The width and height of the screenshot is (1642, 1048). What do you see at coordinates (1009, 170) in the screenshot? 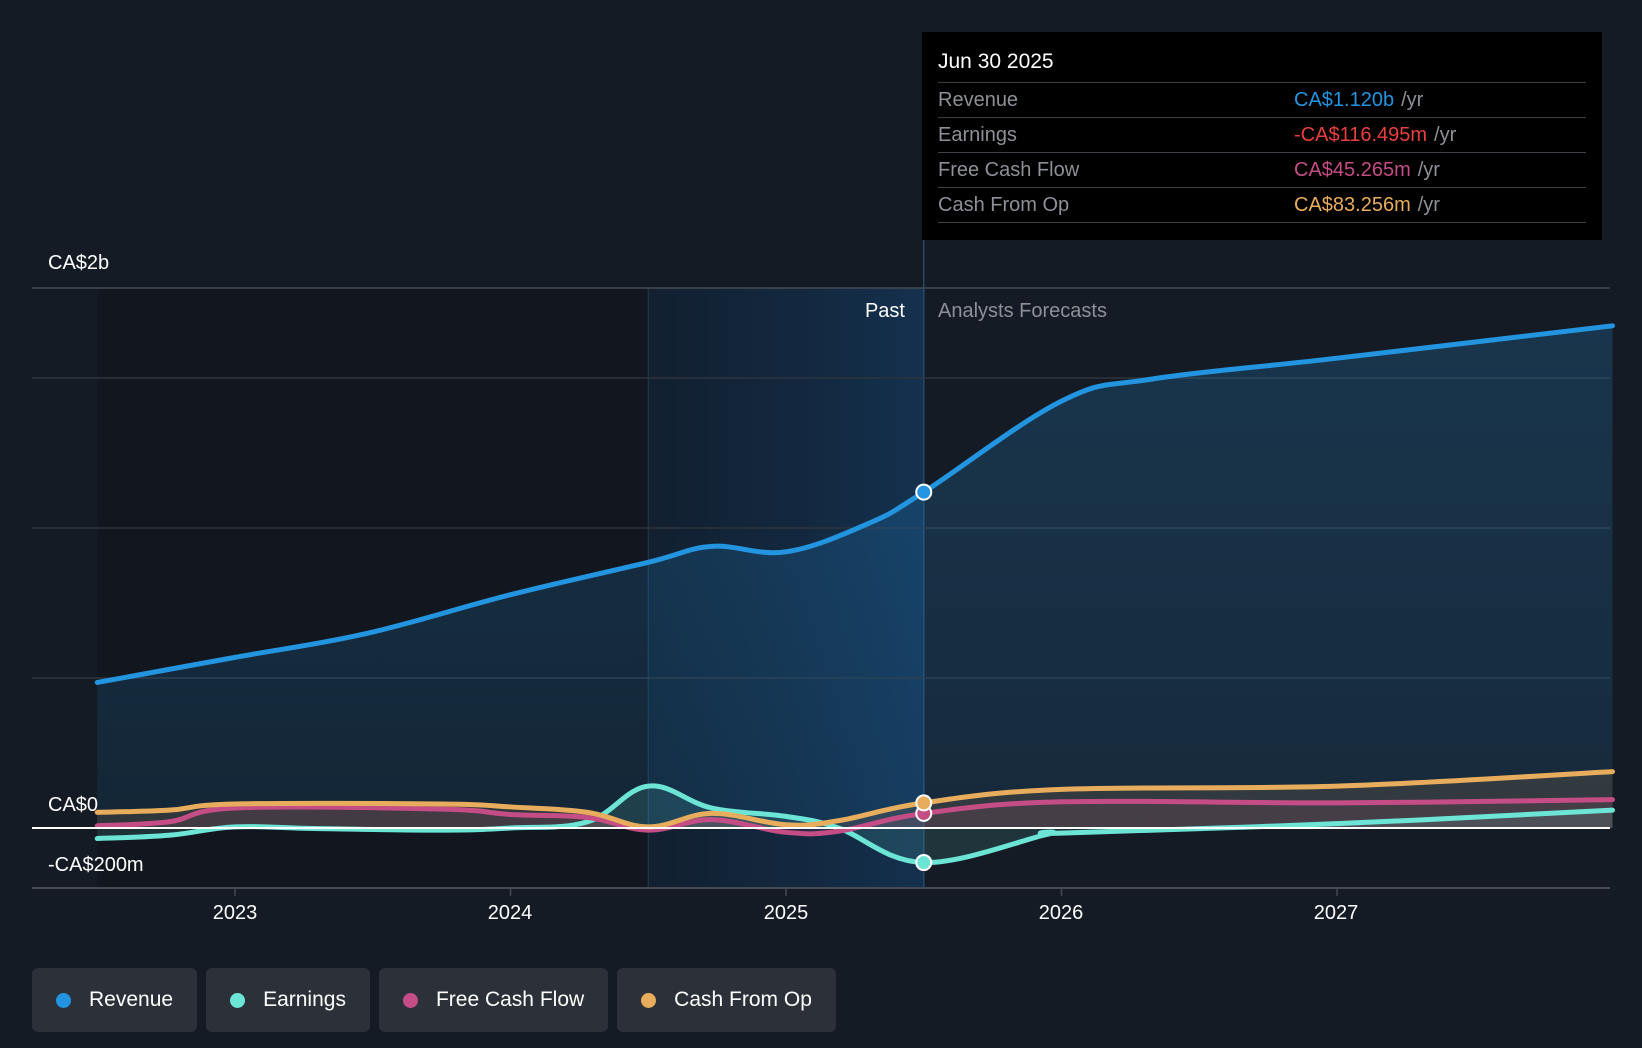
I see `tooltip-label: Free Cash Flow` at bounding box center [1009, 170].